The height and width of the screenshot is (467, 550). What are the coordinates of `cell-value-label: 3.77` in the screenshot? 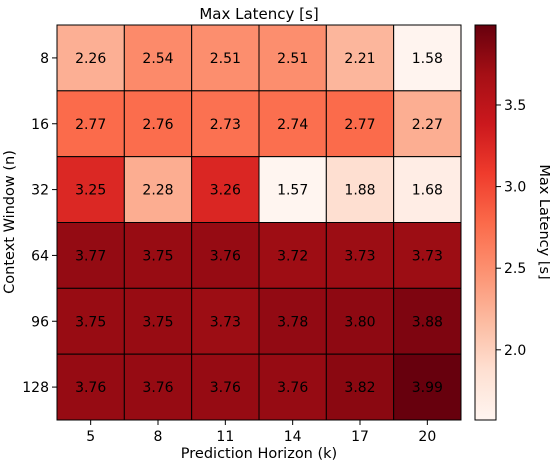 It's located at (90, 256).